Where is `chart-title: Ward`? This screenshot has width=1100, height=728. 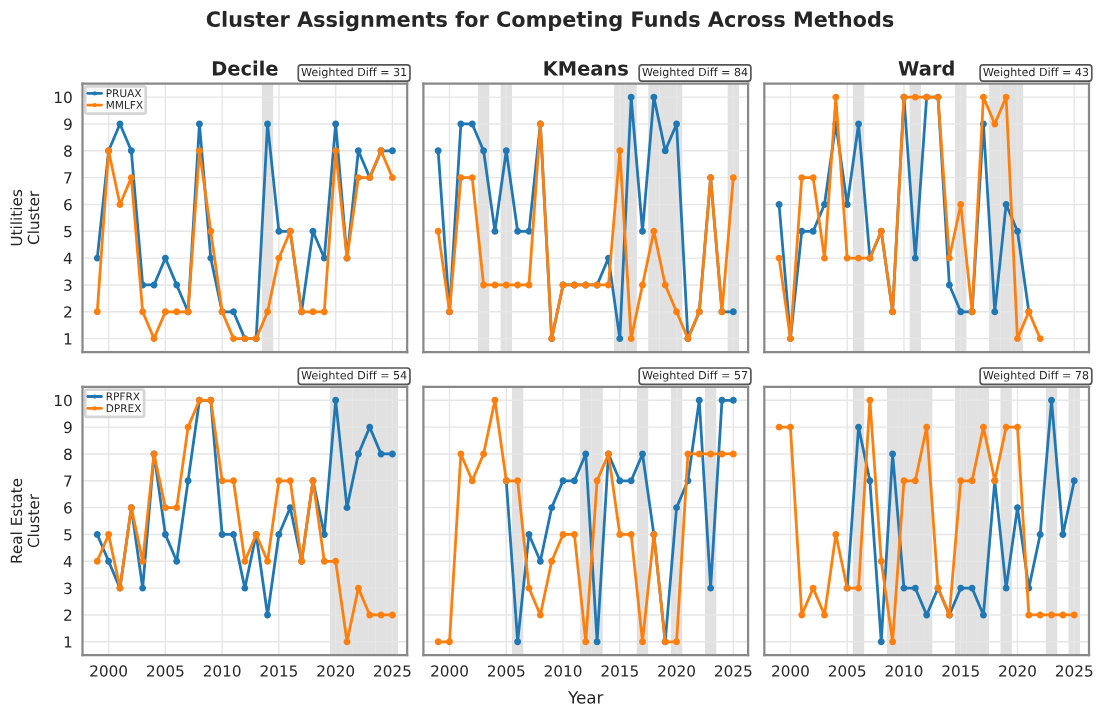
chart-title: Ward is located at coordinates (926, 68).